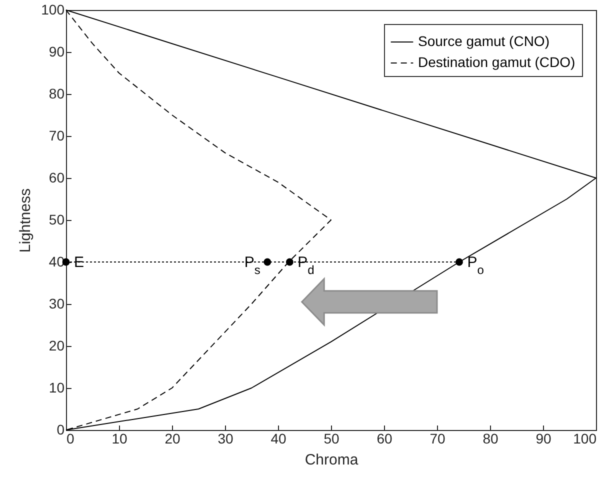 The image size is (611, 483). Describe the element at coordinates (544, 438) in the screenshot. I see `x-tick-label: 90` at that location.